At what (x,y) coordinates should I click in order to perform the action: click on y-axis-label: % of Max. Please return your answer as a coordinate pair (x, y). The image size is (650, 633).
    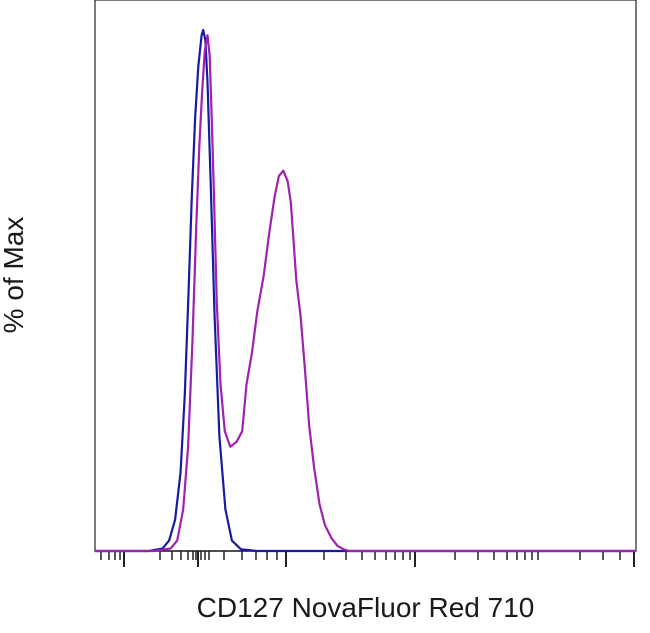
    Looking at the image, I should click on (14, 275).